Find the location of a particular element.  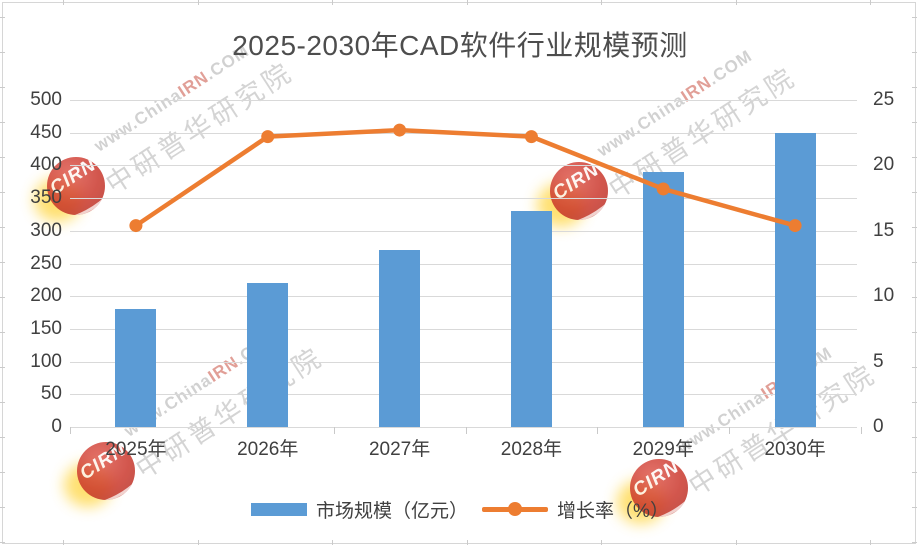

x-axis-label: 2028年 is located at coordinates (531, 449).